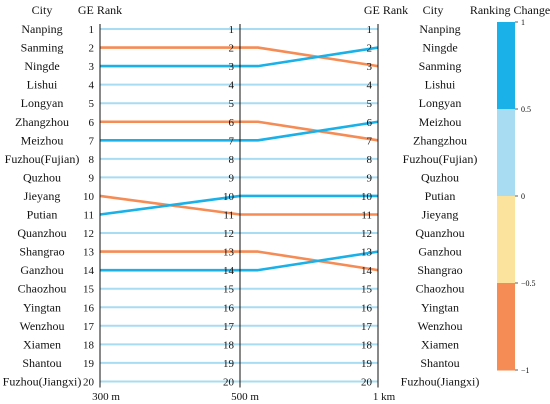 Image resolution: width=550 pixels, height=404 pixels. I want to click on city-label-right: Shangrao, so click(439, 270).